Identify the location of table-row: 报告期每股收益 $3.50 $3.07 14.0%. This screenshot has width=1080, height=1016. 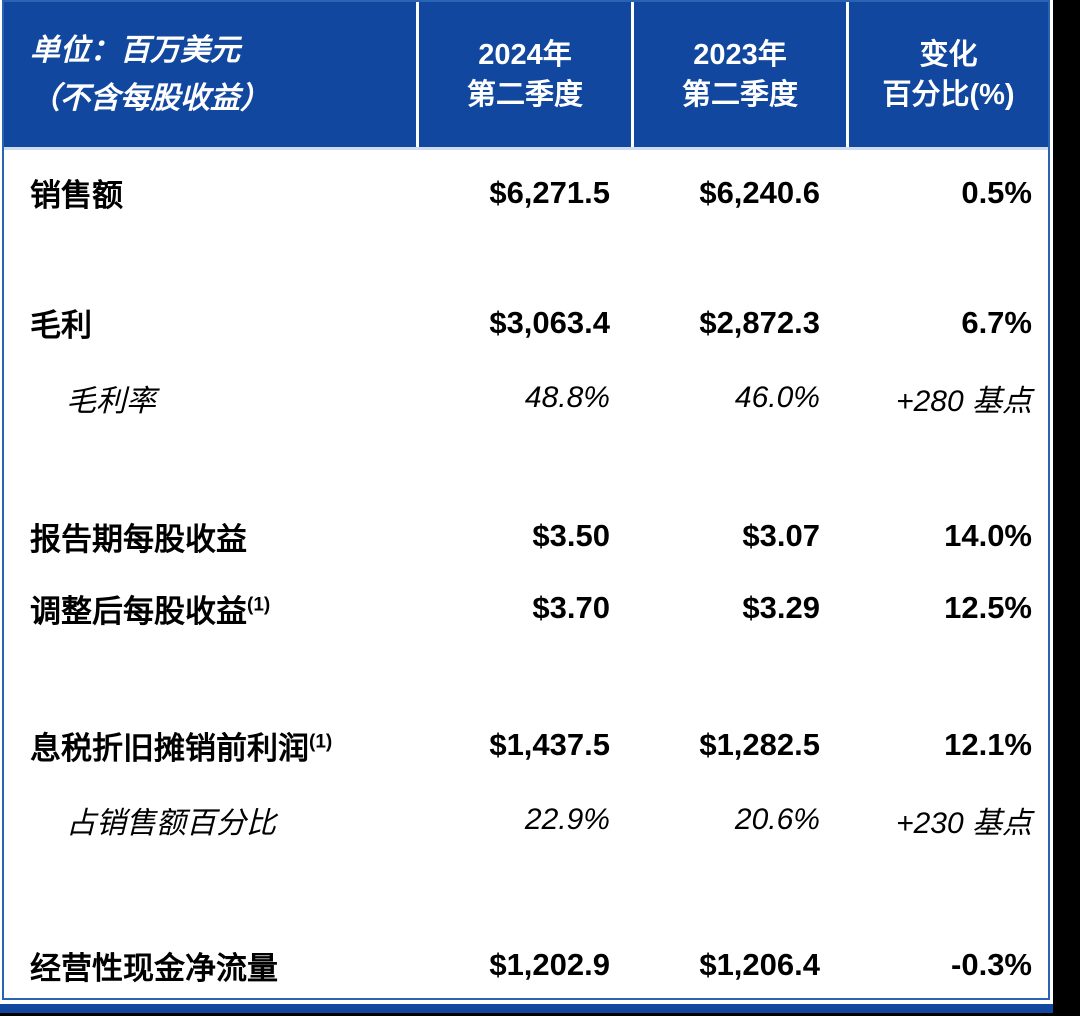
(526, 536).